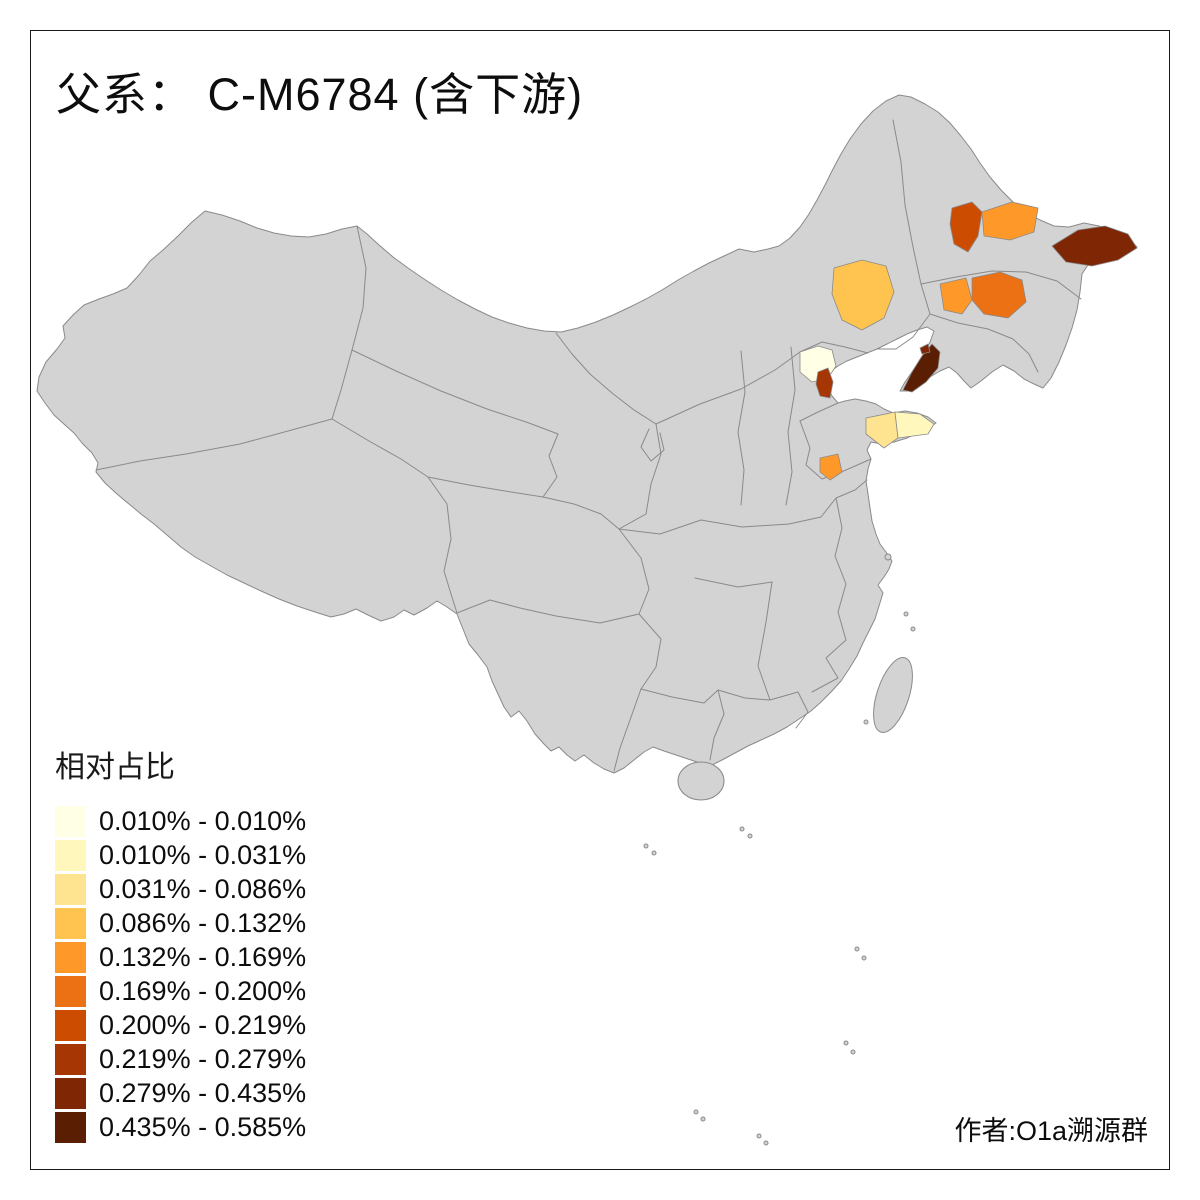 This screenshot has width=1200, height=1200. What do you see at coordinates (203, 922) in the screenshot?
I see `legend-label: 0.086% - 0.132%` at bounding box center [203, 922].